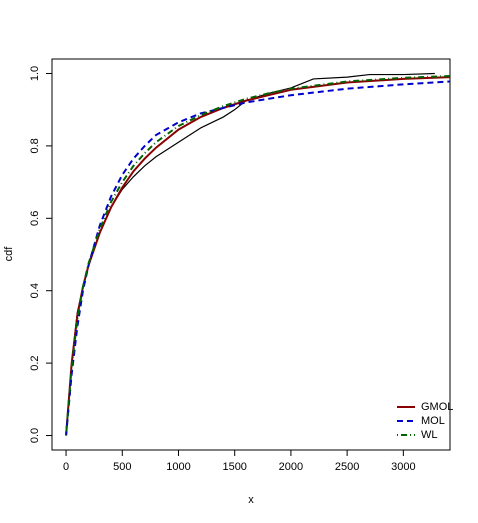  I want to click on y-tick-label: 0.2, so click(35, 362).